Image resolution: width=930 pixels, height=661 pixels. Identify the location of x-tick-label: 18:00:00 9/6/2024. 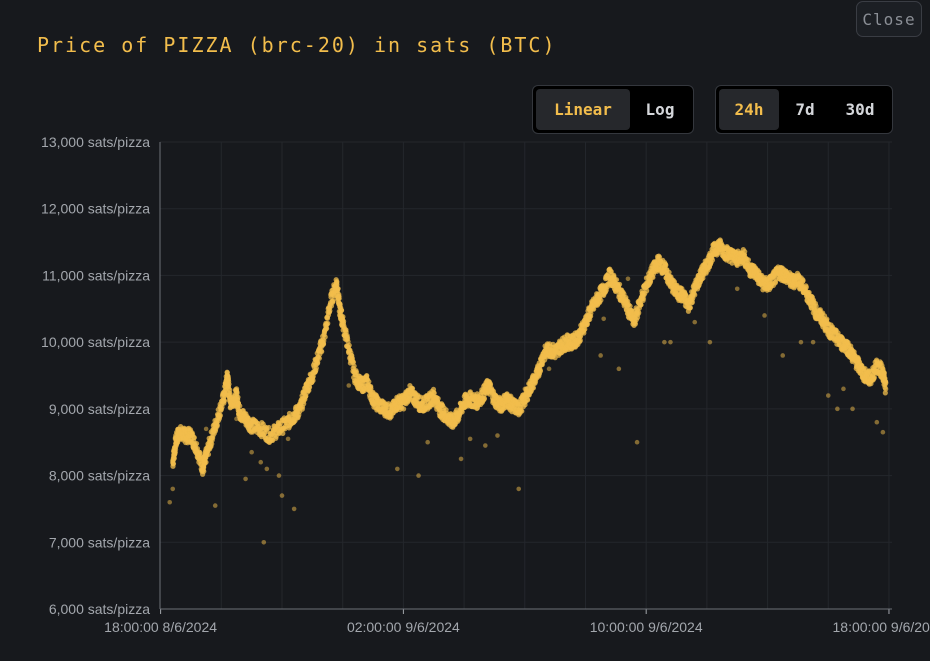
(881, 627).